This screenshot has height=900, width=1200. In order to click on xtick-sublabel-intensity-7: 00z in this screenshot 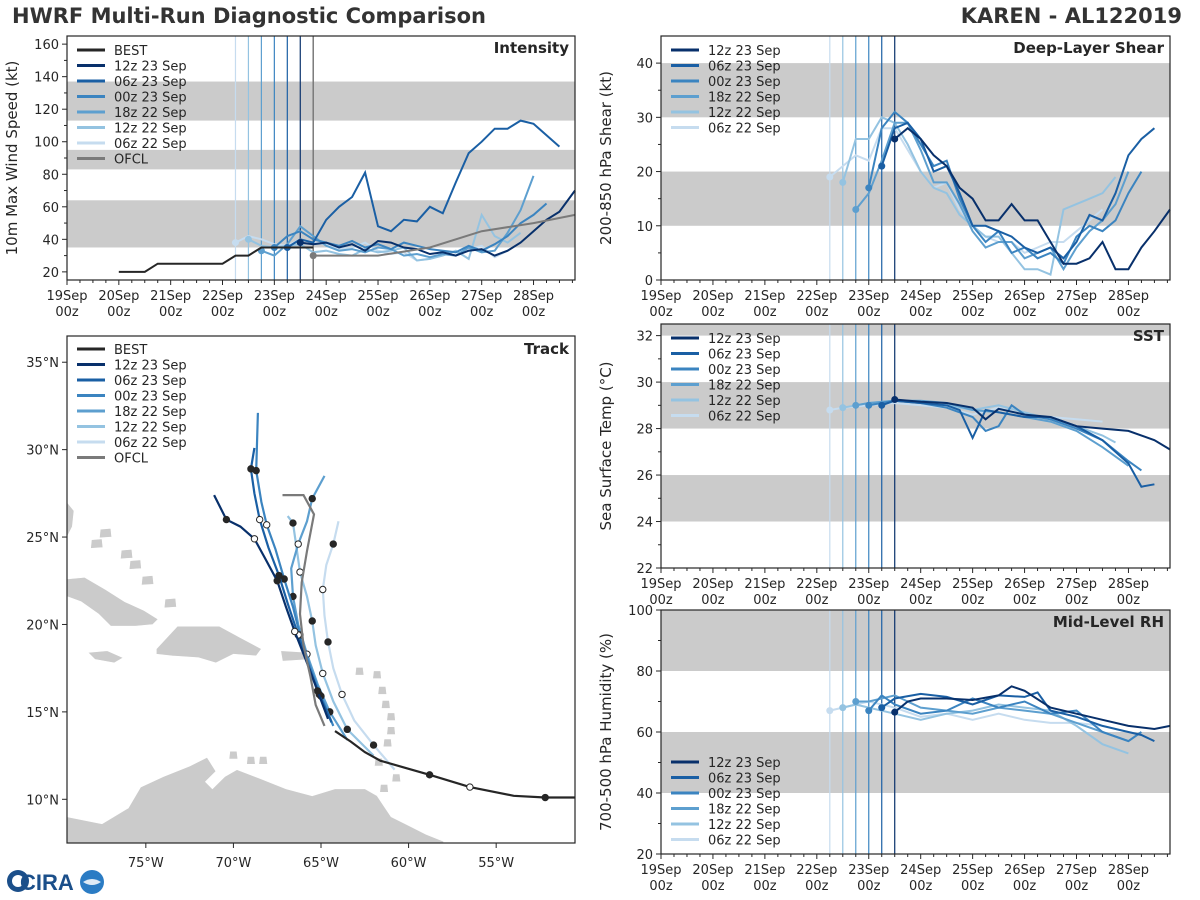, I will do `click(430, 312)`.